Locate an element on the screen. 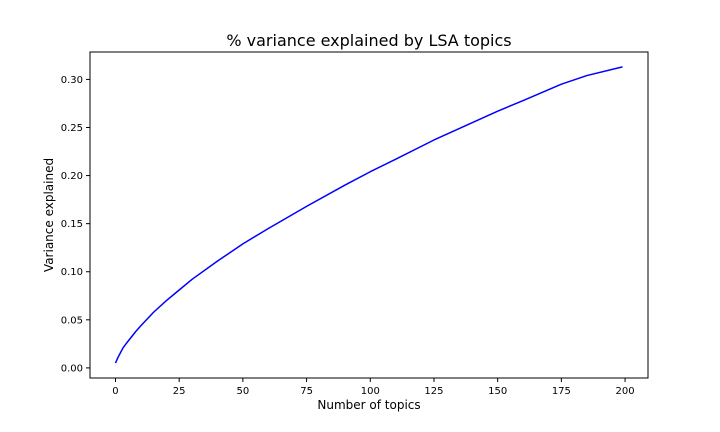 The width and height of the screenshot is (720, 432). chart-title: % variance explained by LSA topics is located at coordinates (368, 40).